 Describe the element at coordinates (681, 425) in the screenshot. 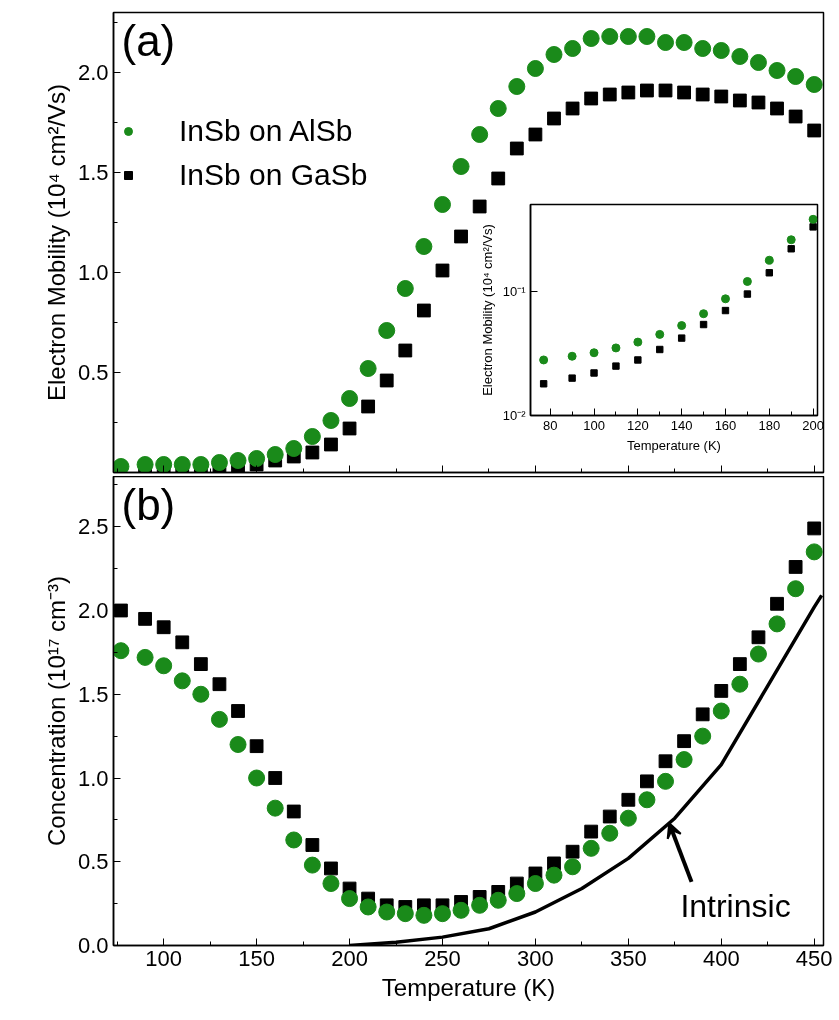

I see `x-tick-label: 140` at that location.